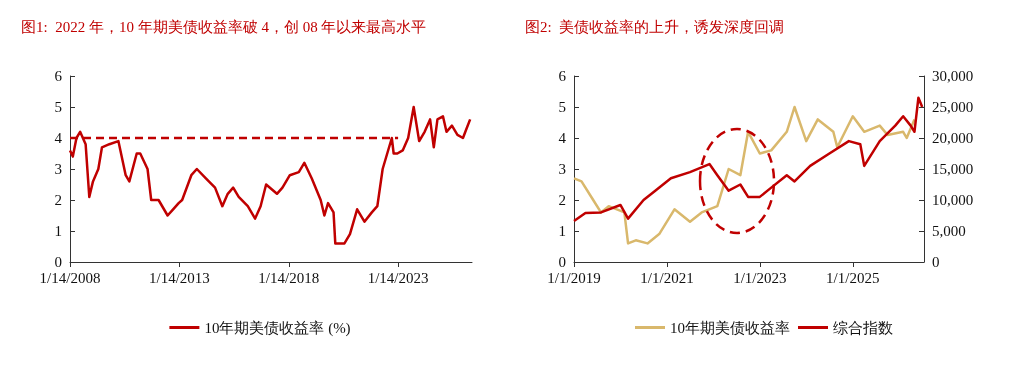 This screenshot has height=388, width=1024. I want to click on legend-label: 10年期美债收益率, so click(730, 327).